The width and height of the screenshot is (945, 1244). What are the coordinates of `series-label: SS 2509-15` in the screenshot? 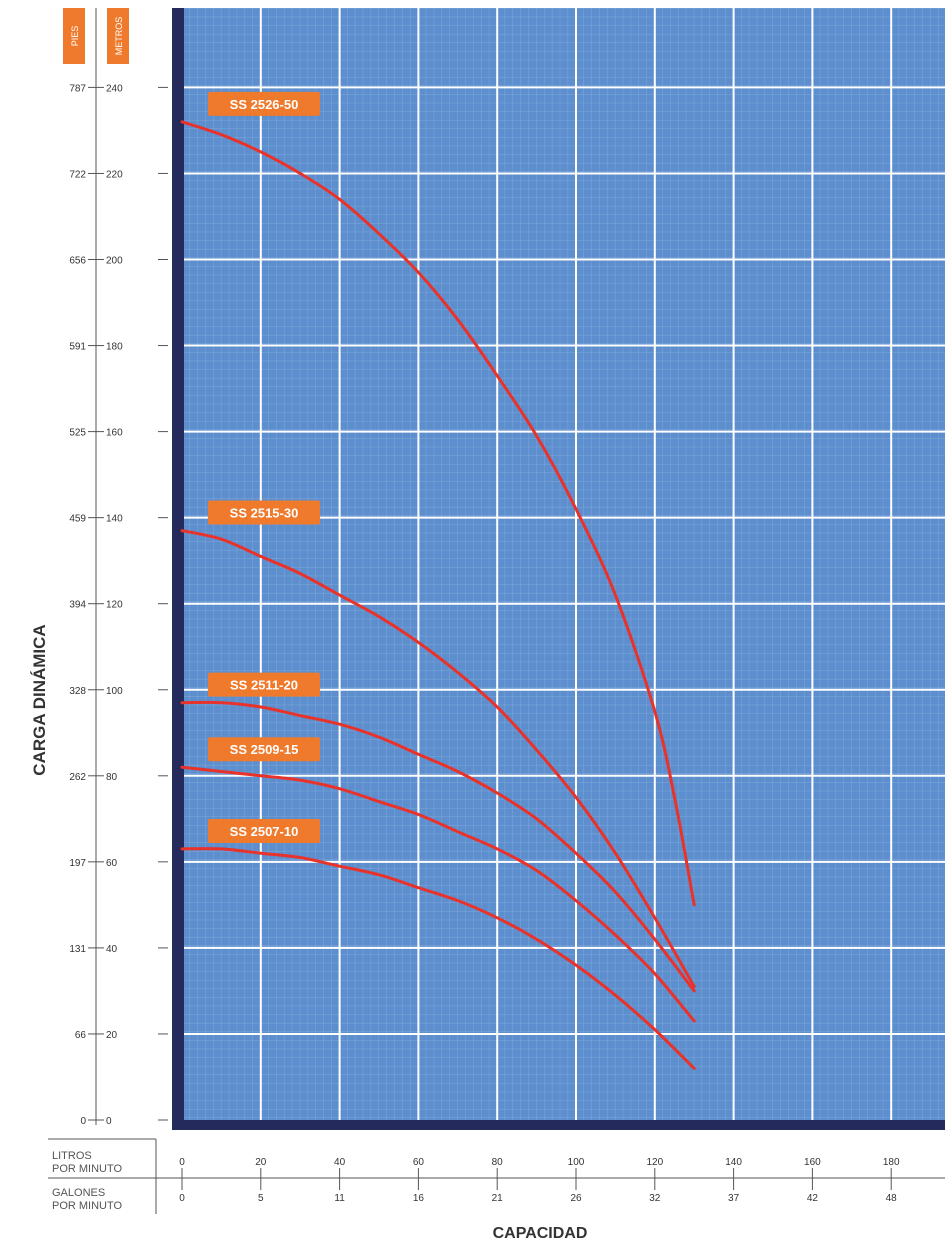 It's located at (264, 749).